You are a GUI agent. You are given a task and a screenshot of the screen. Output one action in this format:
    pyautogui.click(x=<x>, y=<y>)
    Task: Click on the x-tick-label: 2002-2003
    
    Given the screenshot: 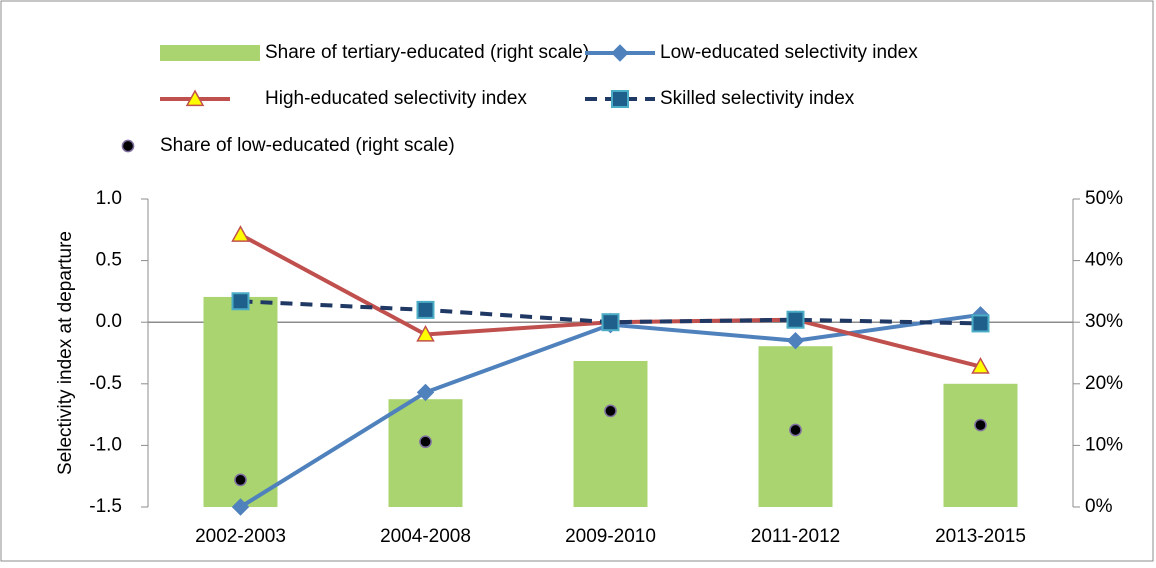 What is the action you would take?
    pyautogui.click(x=240, y=536)
    